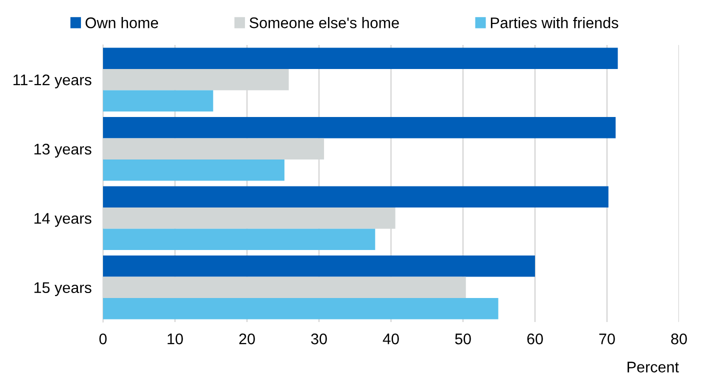 The width and height of the screenshot is (708, 383). I want to click on x-tick-label: 10, so click(175, 339).